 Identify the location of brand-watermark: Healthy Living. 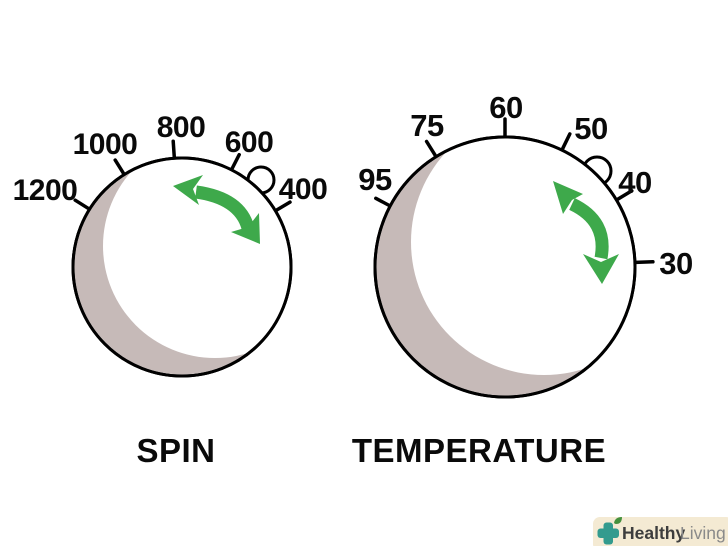
(660, 531).